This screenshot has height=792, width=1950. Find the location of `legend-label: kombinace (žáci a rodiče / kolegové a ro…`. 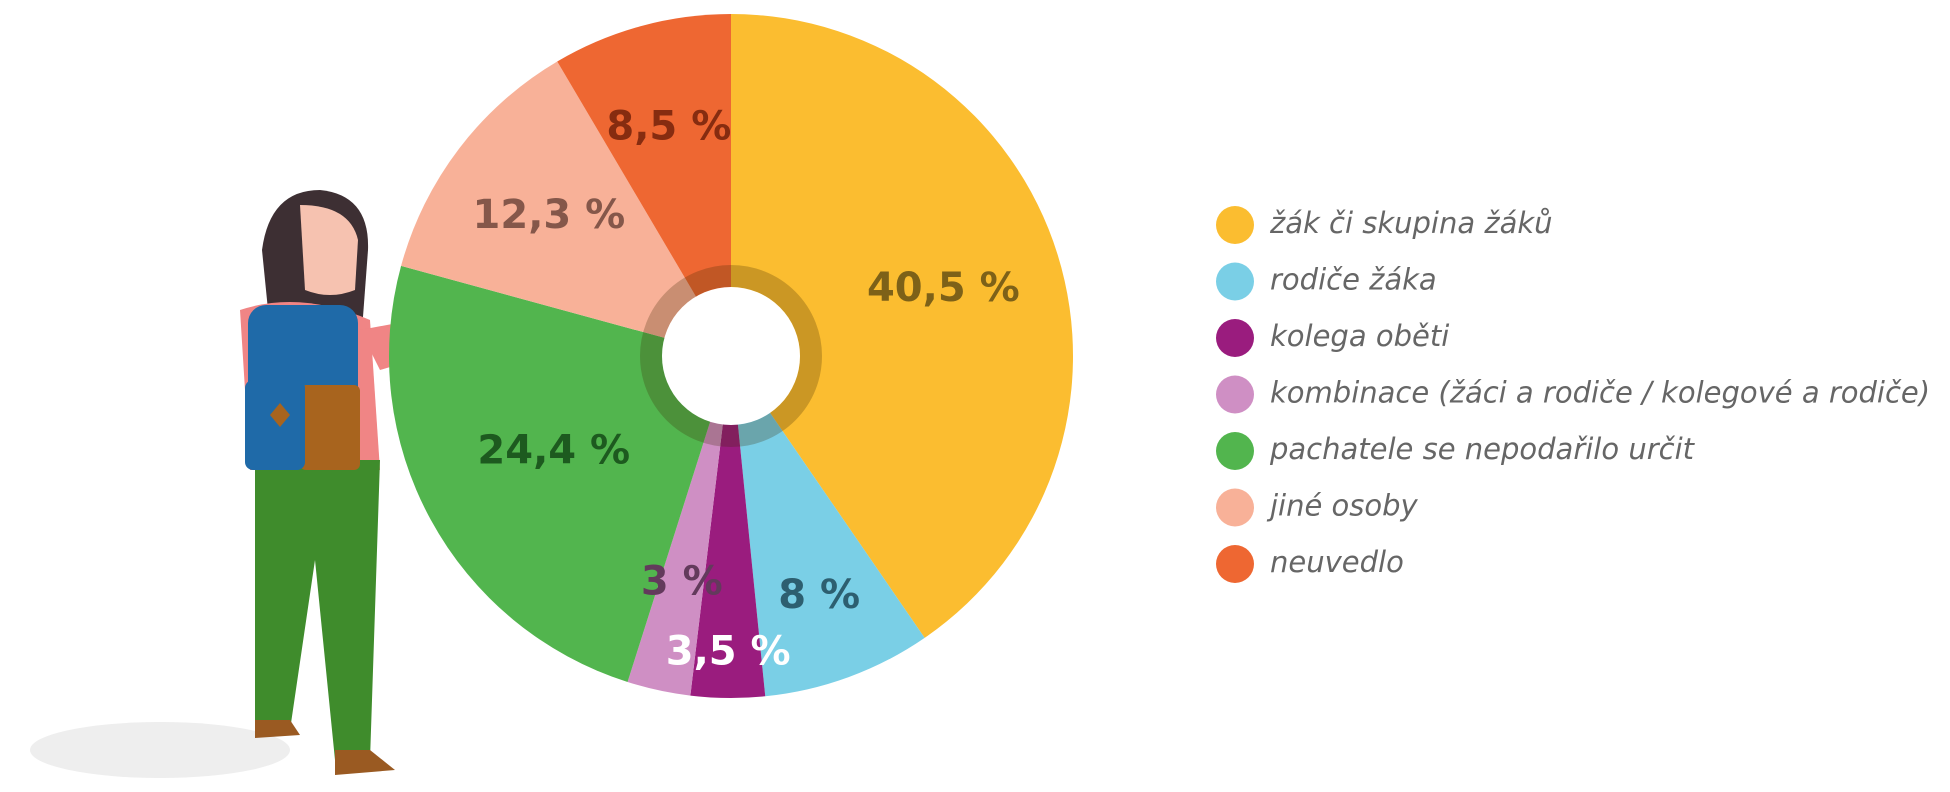

legend-label: kombinace (žáci a rodiče / kolegové a ro… is located at coordinates (1600, 393).